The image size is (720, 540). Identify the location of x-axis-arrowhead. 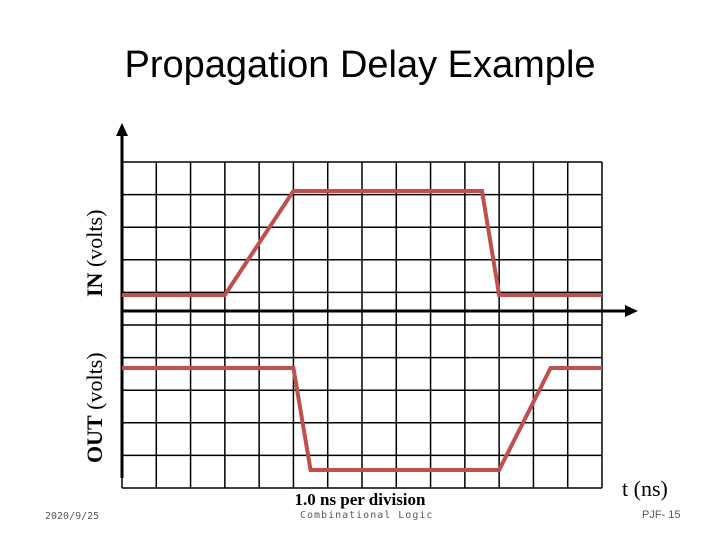
(631, 311).